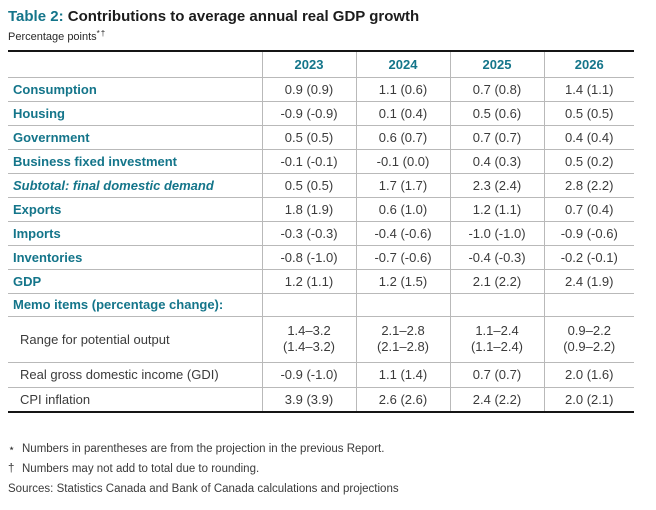 The height and width of the screenshot is (510, 656). What do you see at coordinates (308, 89) in the screenshot?
I see `value-cell: 0.9 (0.9)` at bounding box center [308, 89].